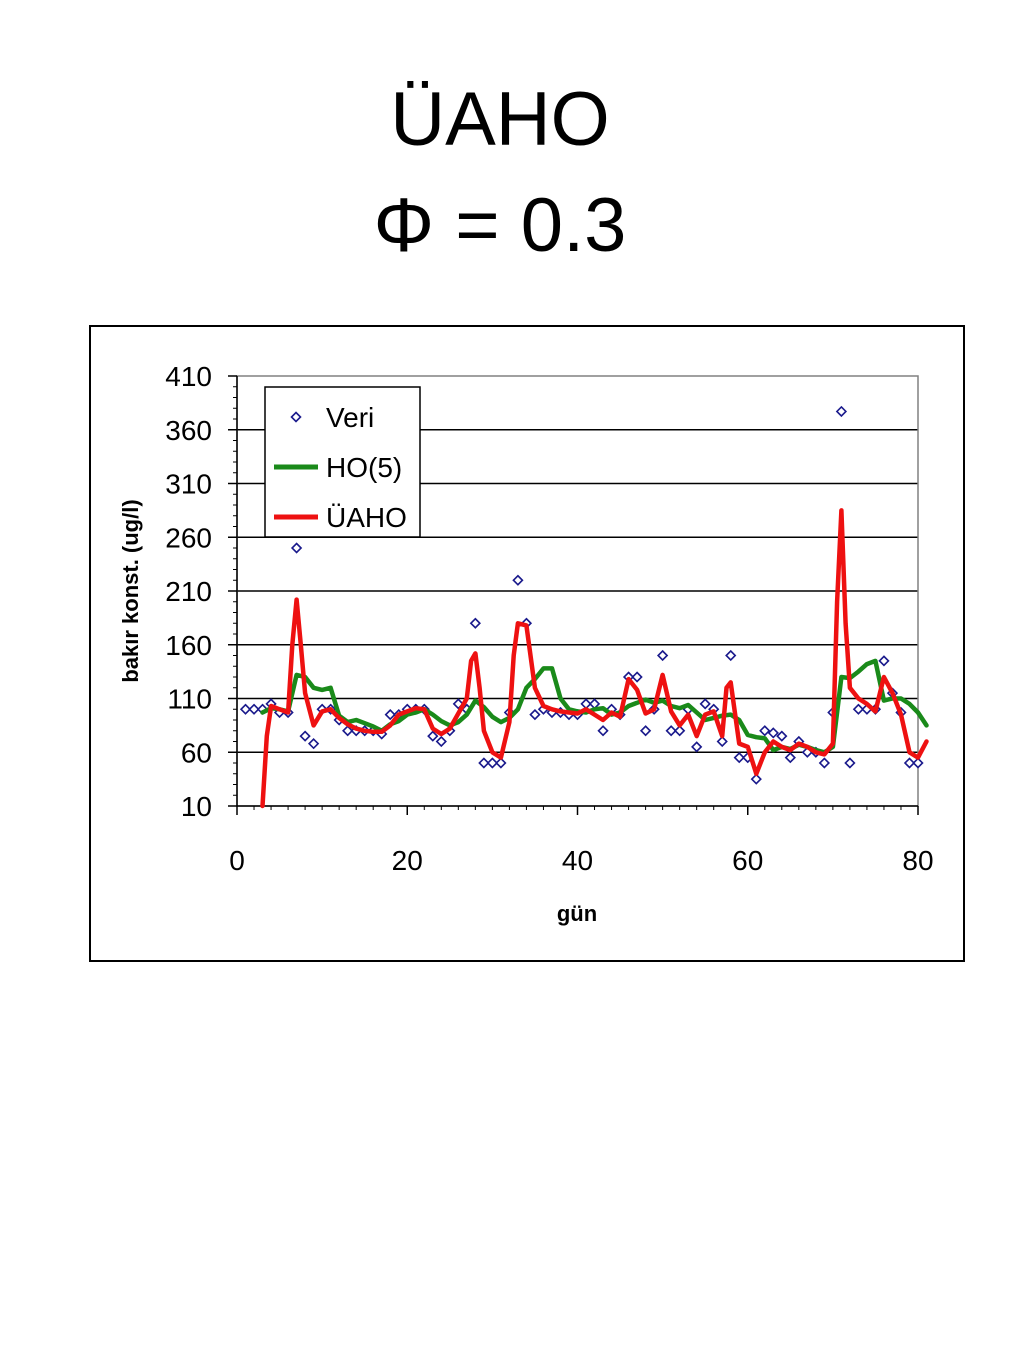 This screenshot has height=1365, width=1024. What do you see at coordinates (189, 699) in the screenshot?
I see `y-tick-label: 110` at bounding box center [189, 699].